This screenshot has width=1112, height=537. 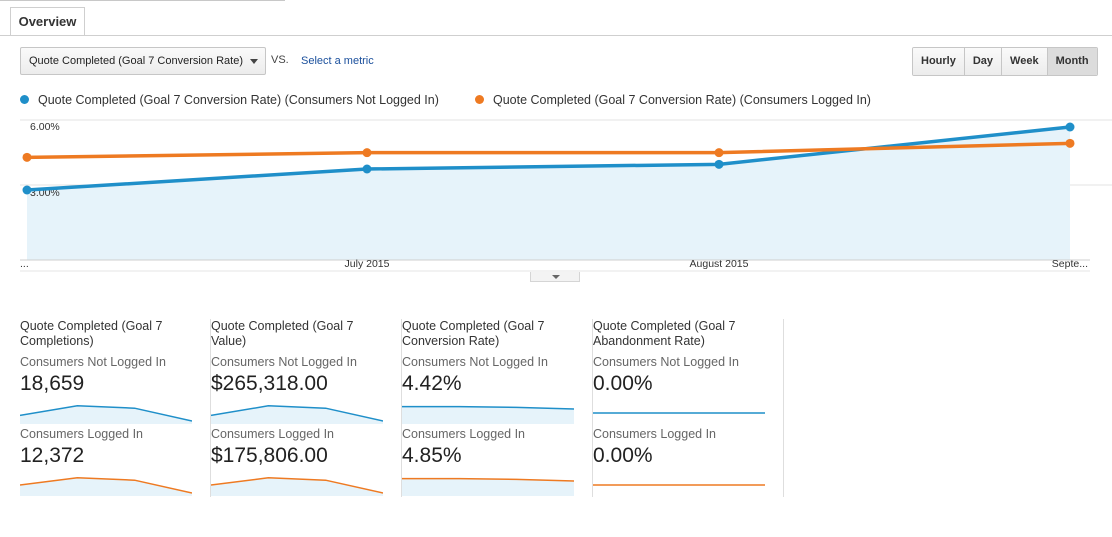 I want to click on y-tick-label-6pct: 6.00%, so click(x=45, y=127).